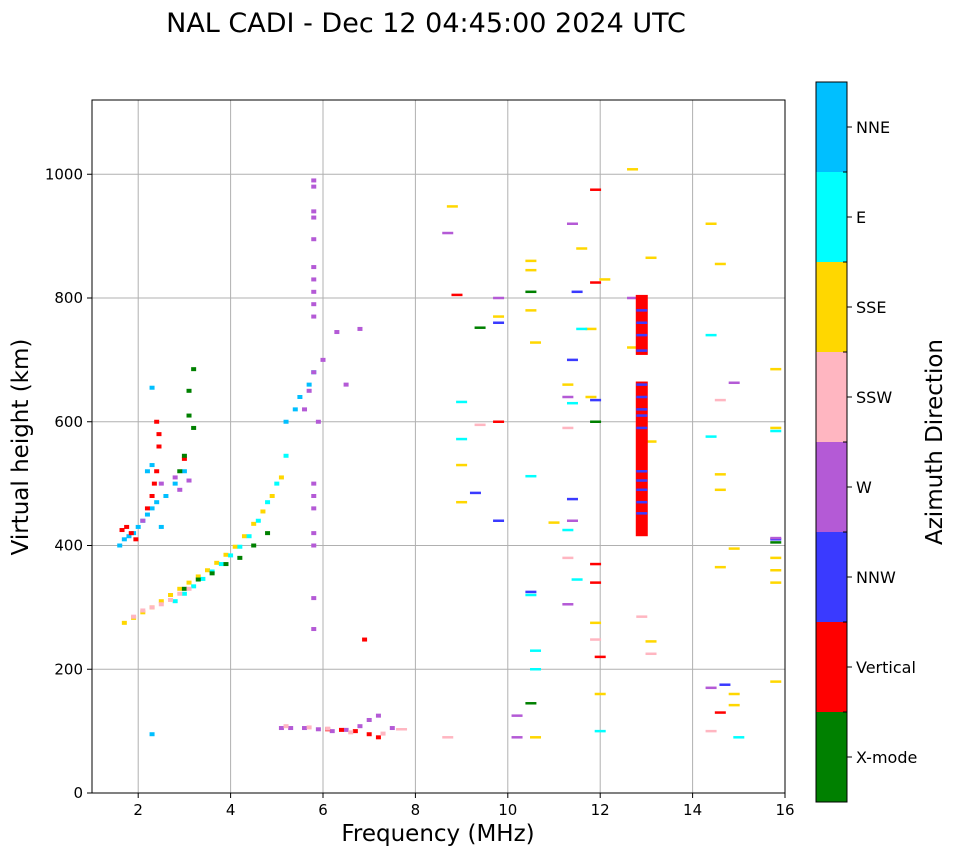 This screenshot has height=861, width=958. I want to click on colorbar-swatch-nnw, so click(831, 577).